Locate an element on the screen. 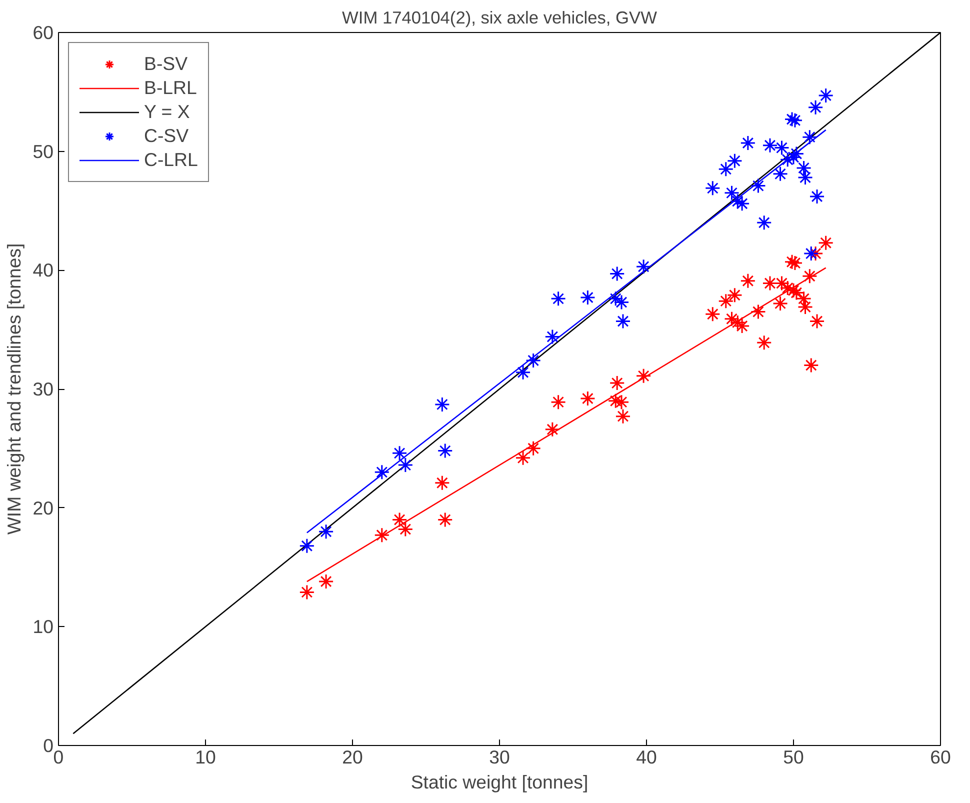 The width and height of the screenshot is (970, 803). chart-title: WIM 1740104(2), six axle vehicles, GVW is located at coordinates (500, 18).